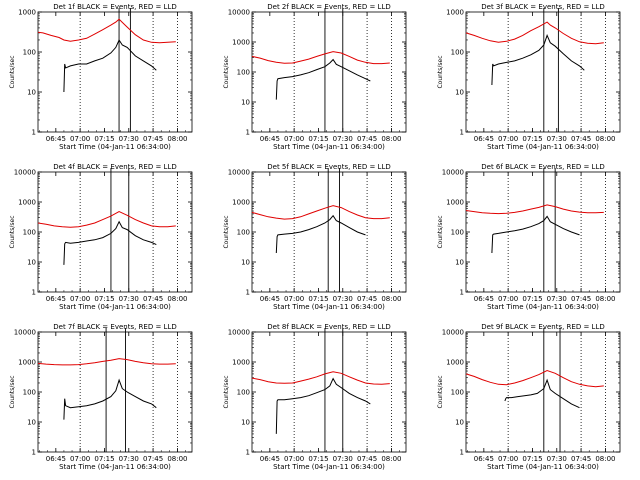 This screenshot has height=480, width=640. I want to click on chart-title: Det 7f BLACK = Events, RED = LLD, so click(114, 327).